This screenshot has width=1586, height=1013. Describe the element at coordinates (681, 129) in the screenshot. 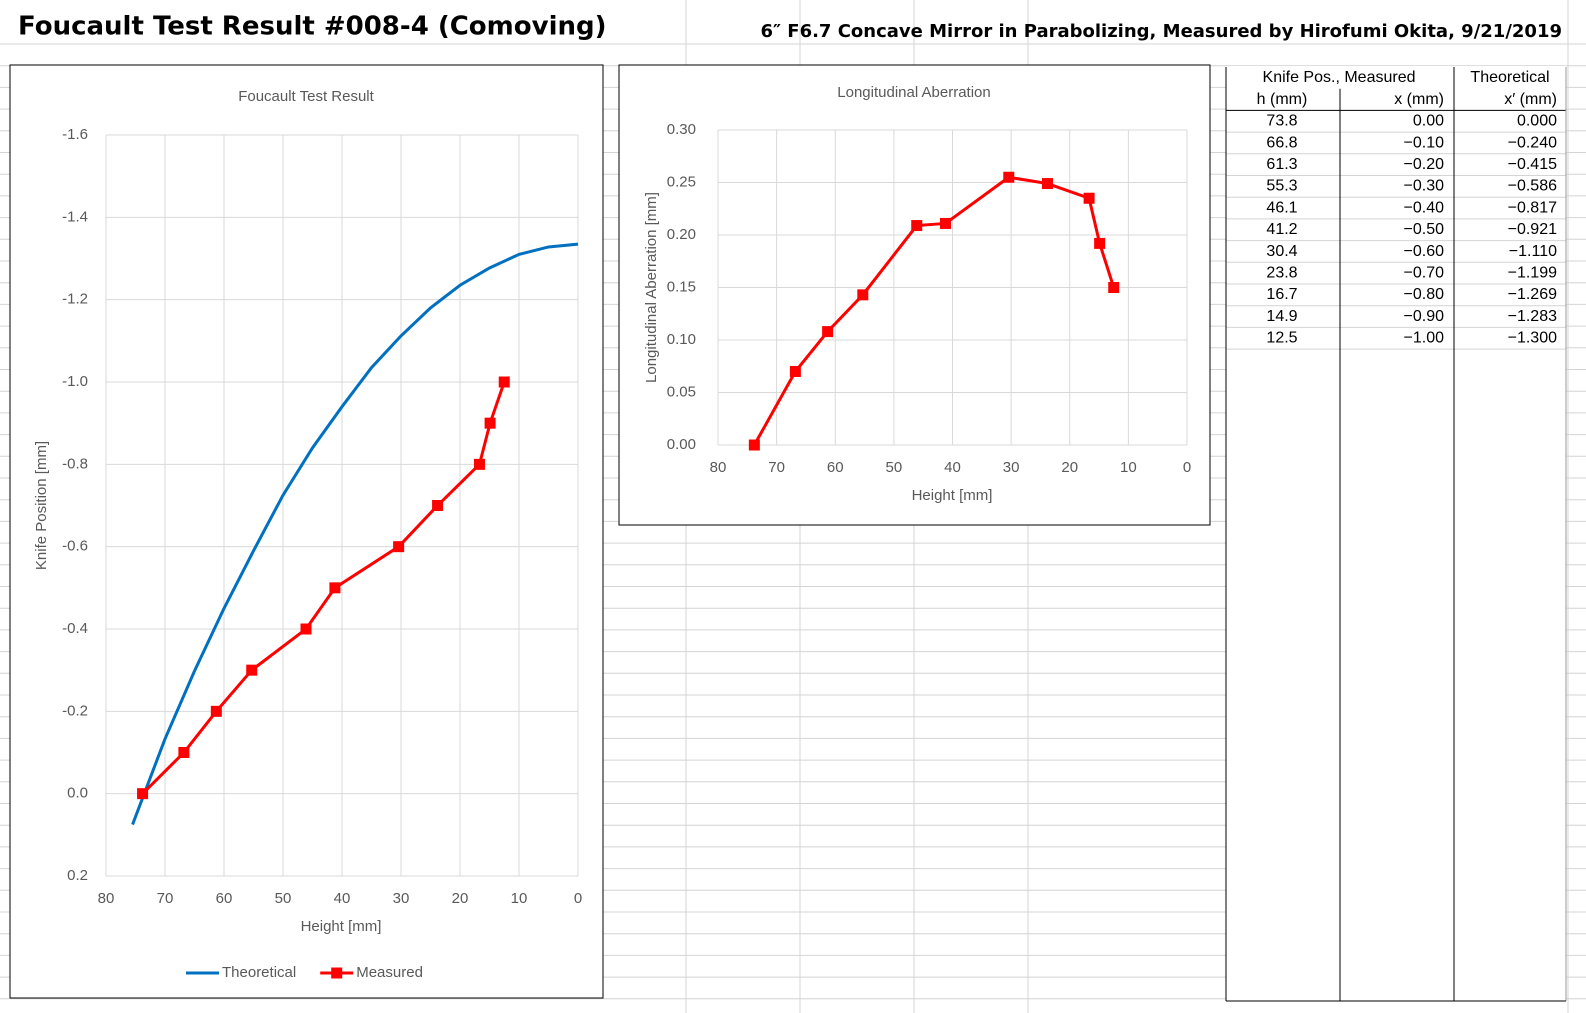

I see `y-tick-label: 0.30` at that location.